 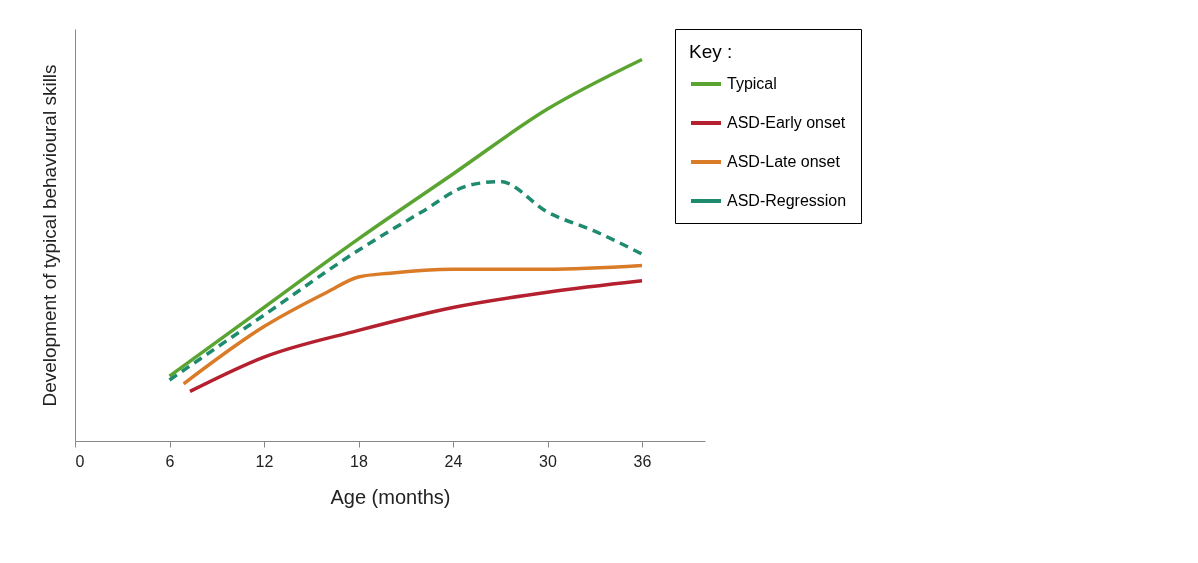 I want to click on x-tick-label: 30, so click(x=548, y=461).